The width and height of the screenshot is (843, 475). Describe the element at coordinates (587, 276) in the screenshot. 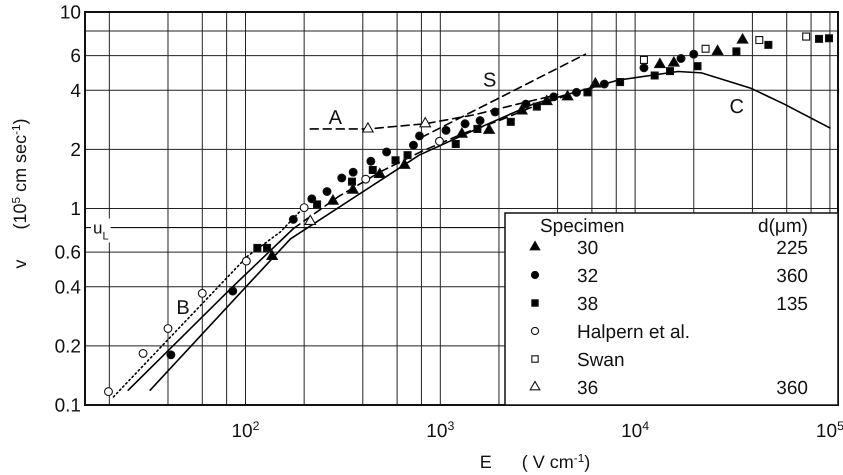

I see `legend-label: 32` at that location.